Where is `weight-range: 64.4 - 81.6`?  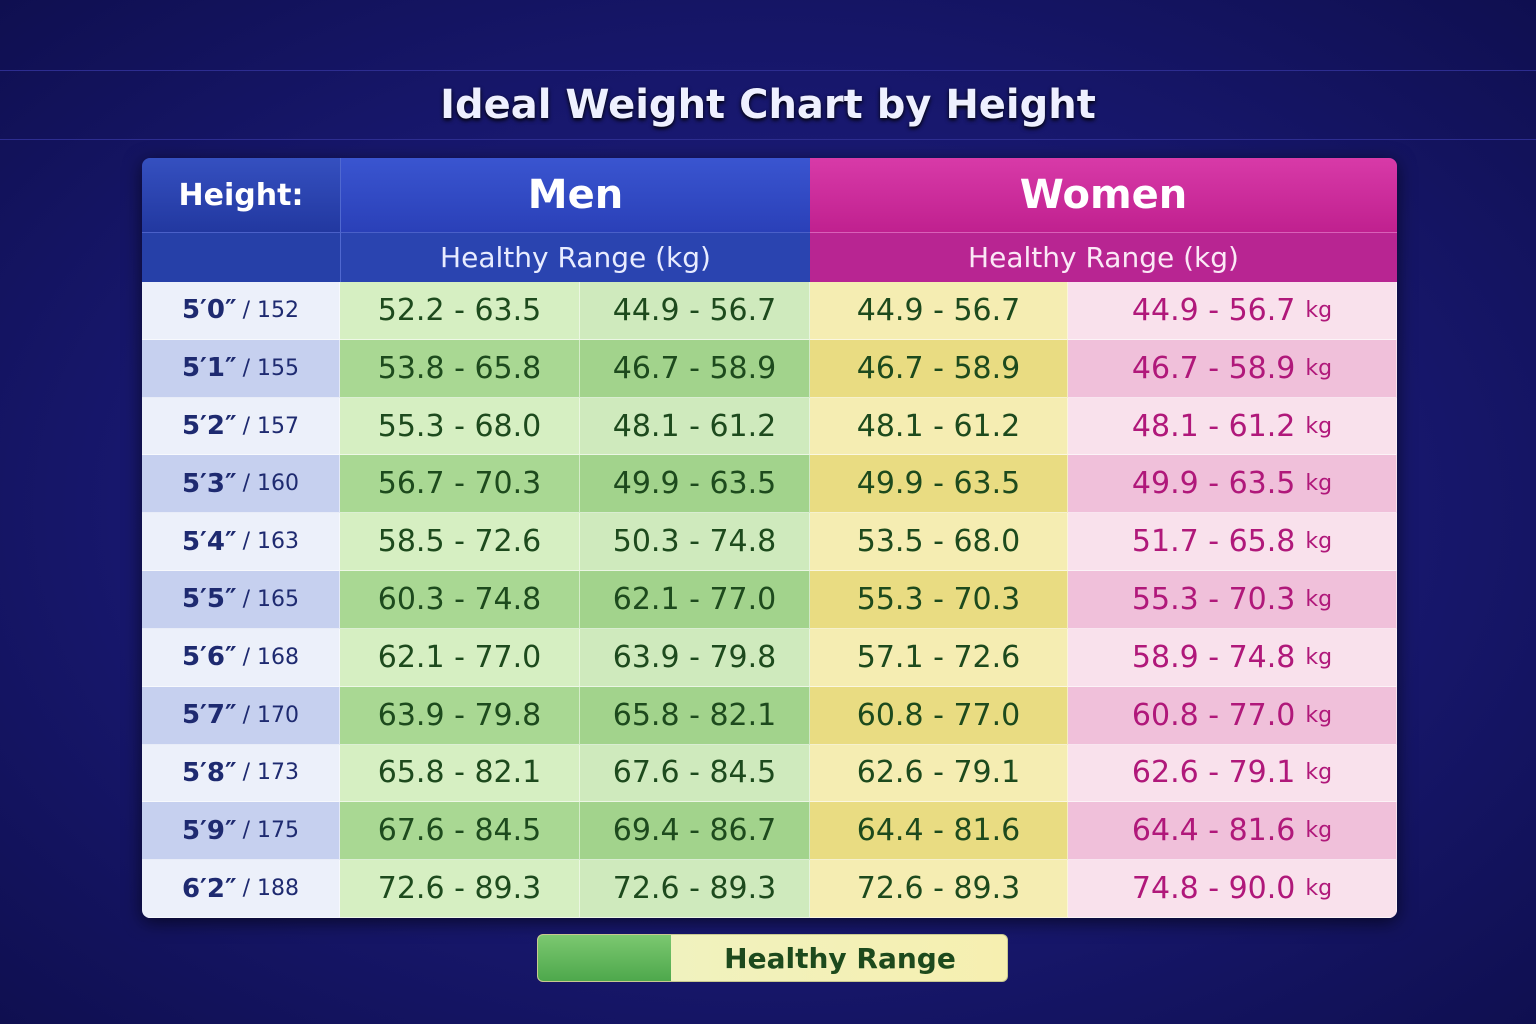
weight-range: 64.4 - 81.6 is located at coordinates (1213, 831).